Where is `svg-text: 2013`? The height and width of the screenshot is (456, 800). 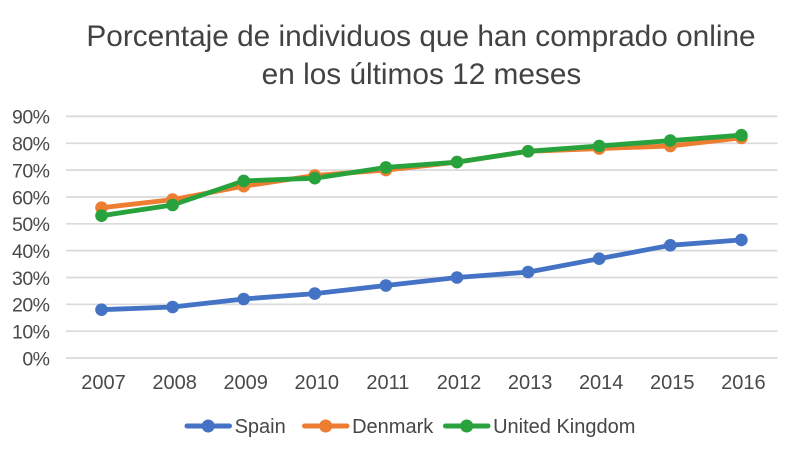
svg-text: 2013 is located at coordinates (530, 383).